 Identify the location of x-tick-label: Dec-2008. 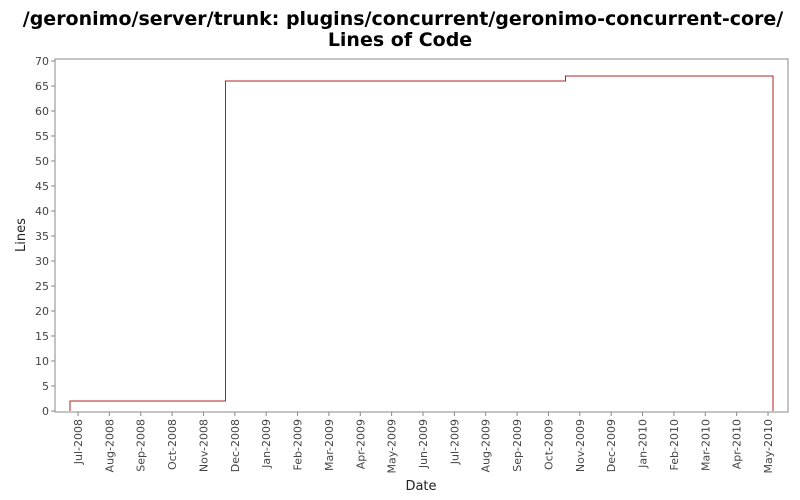
(235, 445).